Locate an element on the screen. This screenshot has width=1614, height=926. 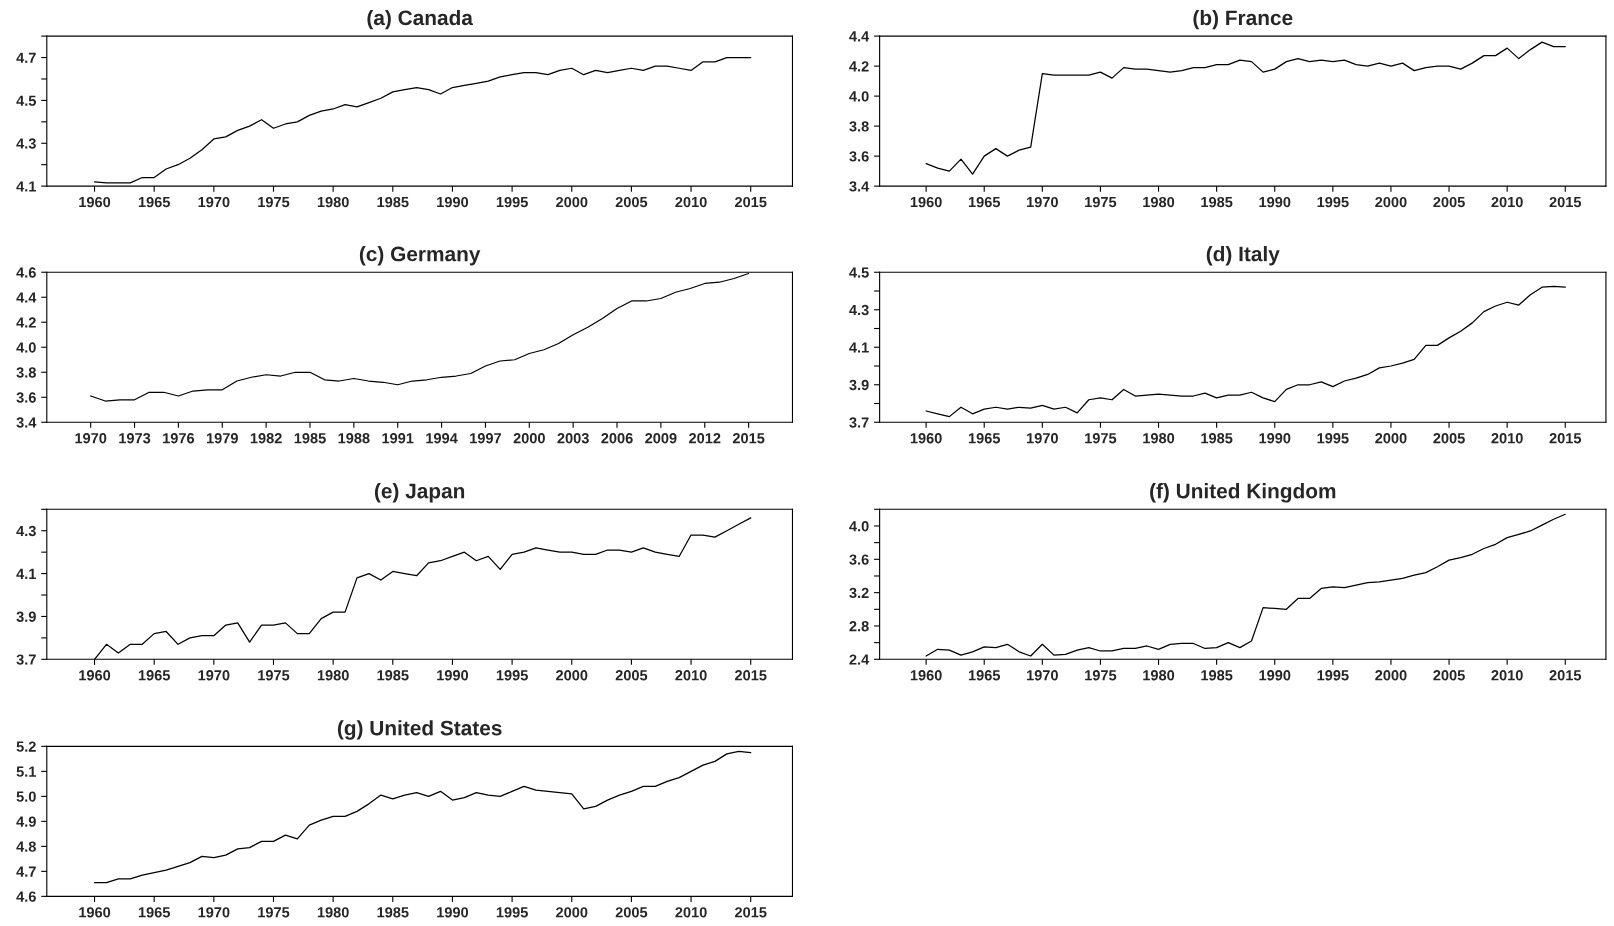
x-tick-label: 1997 is located at coordinates (486, 438).